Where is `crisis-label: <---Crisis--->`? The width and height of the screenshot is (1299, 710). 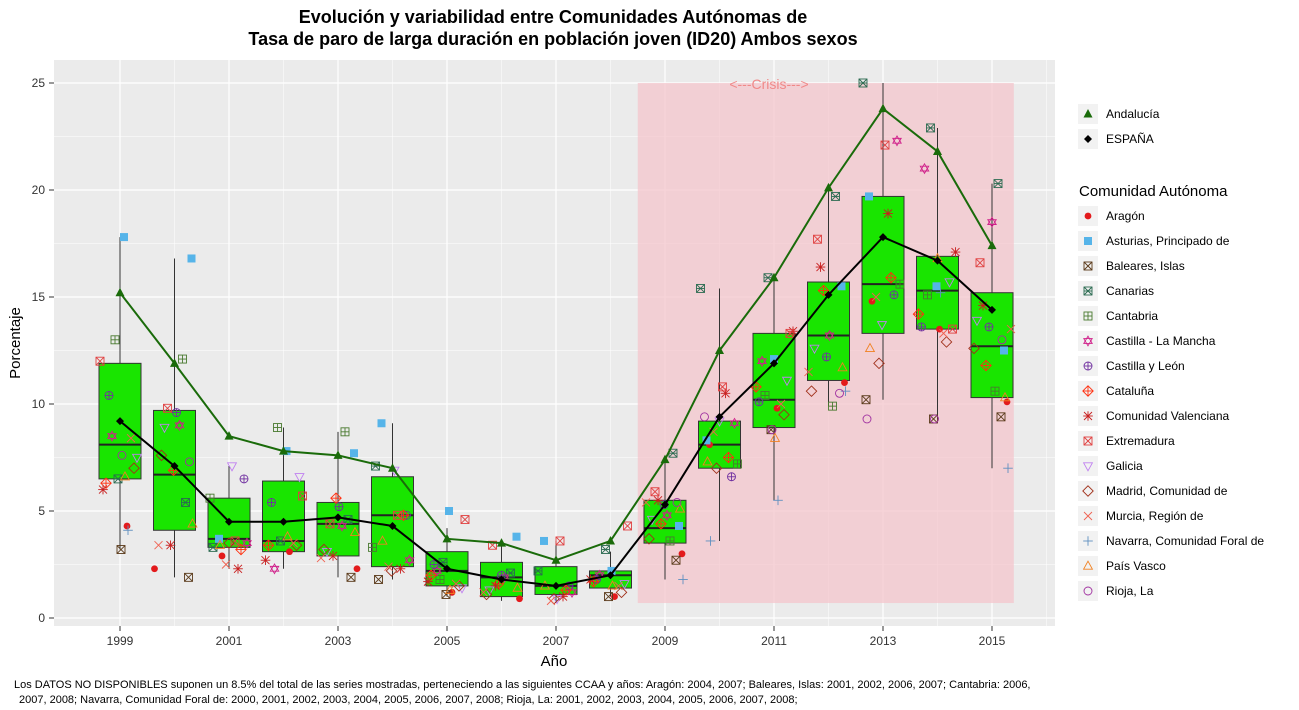 crisis-label: <---Crisis---> is located at coordinates (768, 84).